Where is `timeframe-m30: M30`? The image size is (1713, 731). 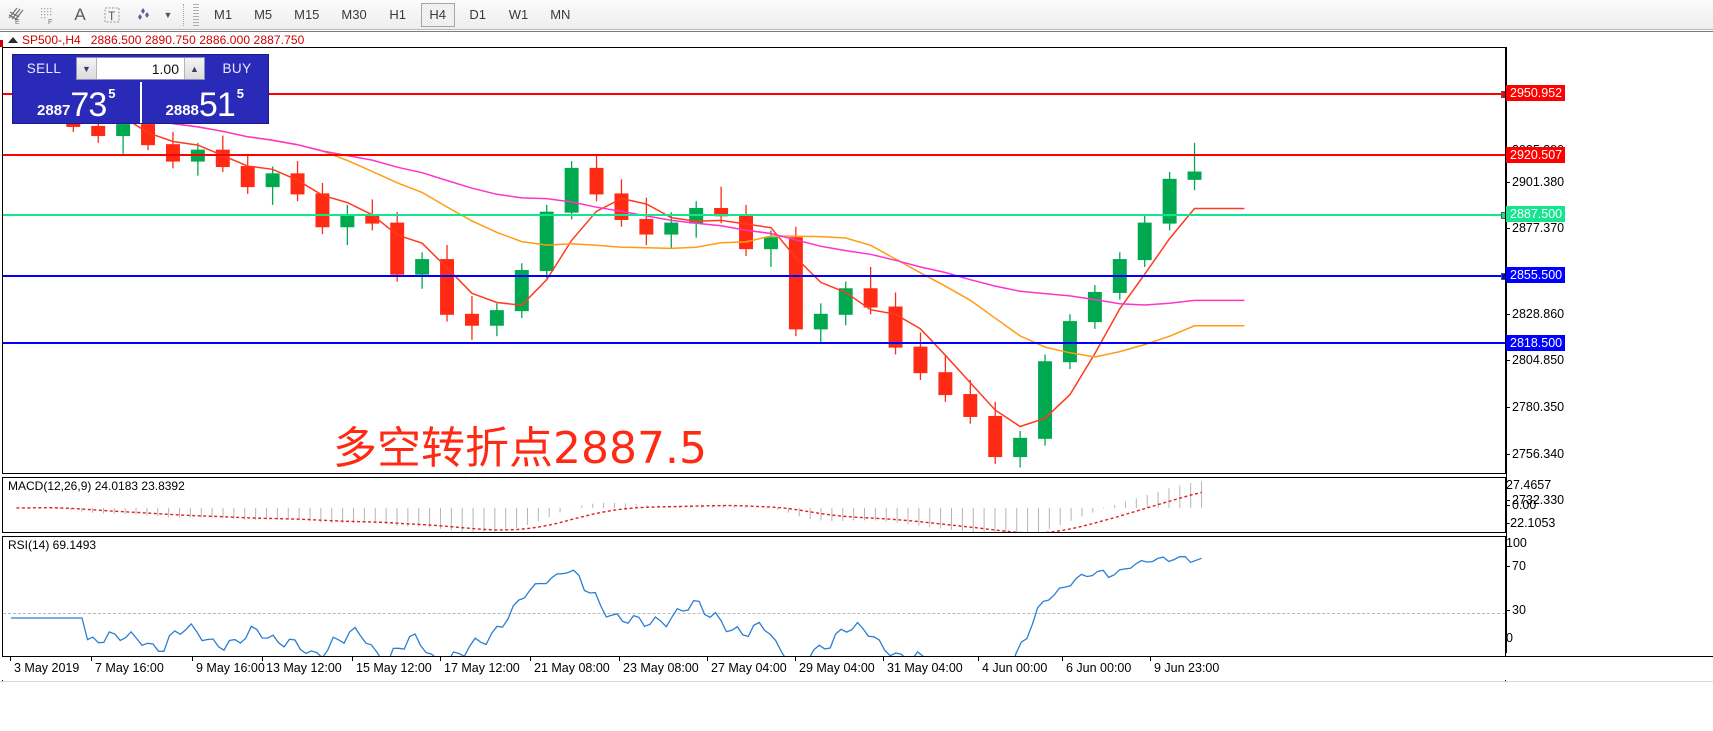 timeframe-m30: M30 is located at coordinates (354, 14).